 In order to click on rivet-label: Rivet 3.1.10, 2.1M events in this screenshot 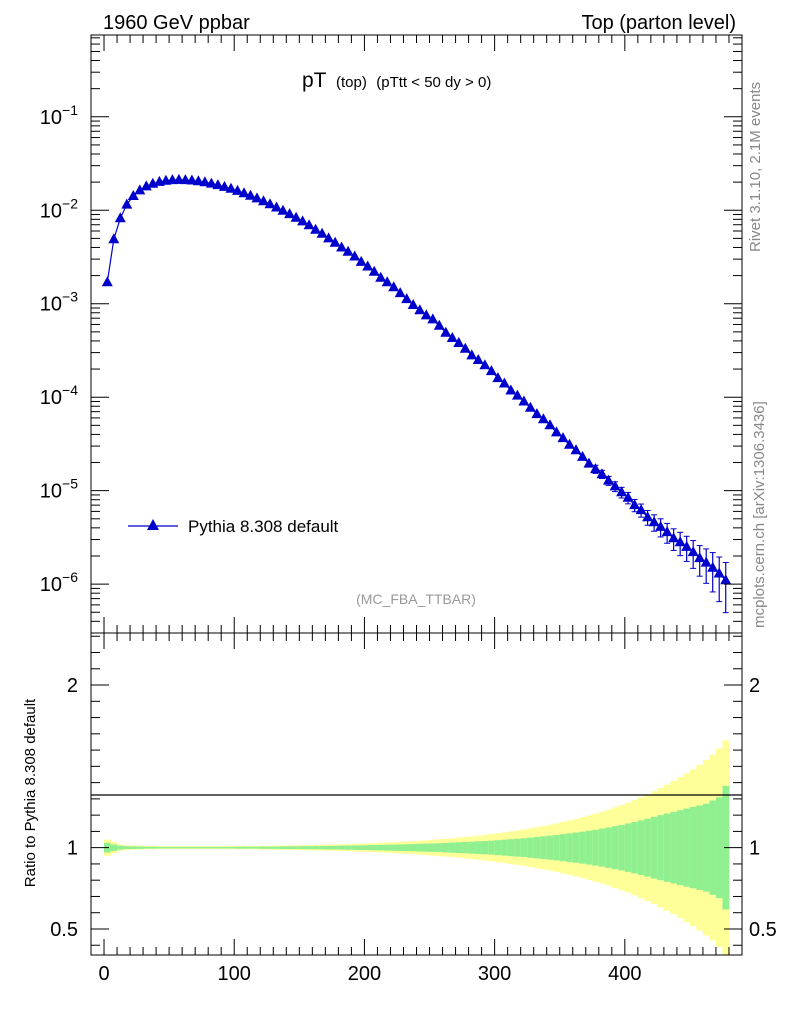, I will do `click(755, 167)`.